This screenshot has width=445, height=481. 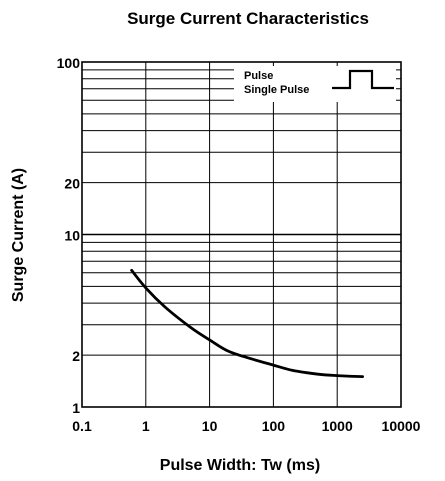 I want to click on x-tick-labels: 0.1 1 10 100 1000 10000, so click(x=246, y=426).